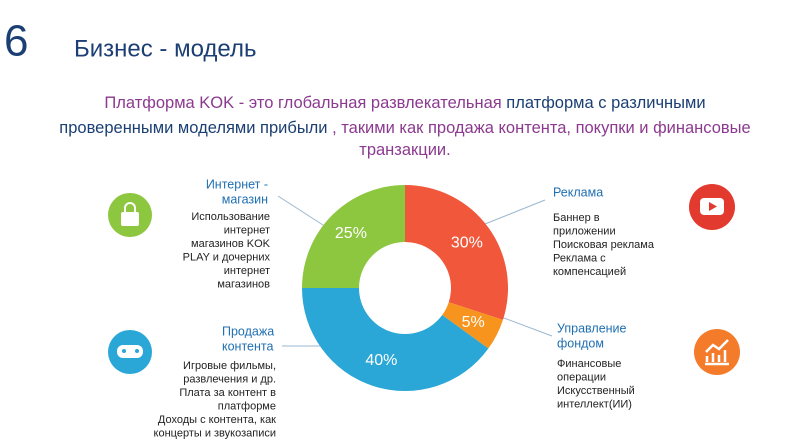 The width and height of the screenshot is (800, 447). What do you see at coordinates (215, 433) in the screenshot?
I see `callout-text: концерты и звукозаписи` at bounding box center [215, 433].